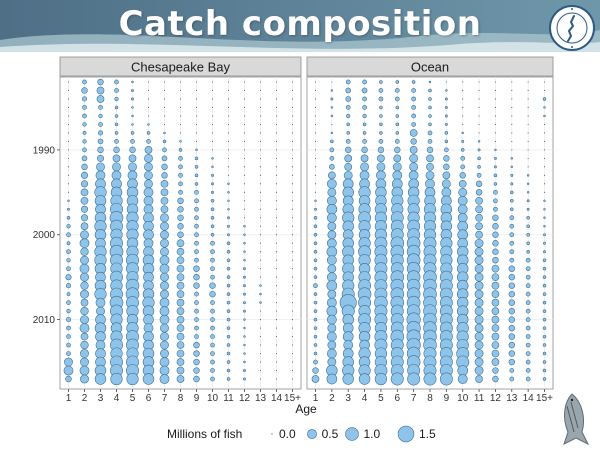 This screenshot has height=451, width=600. I want to click on x-tick-label: 10, so click(213, 398).